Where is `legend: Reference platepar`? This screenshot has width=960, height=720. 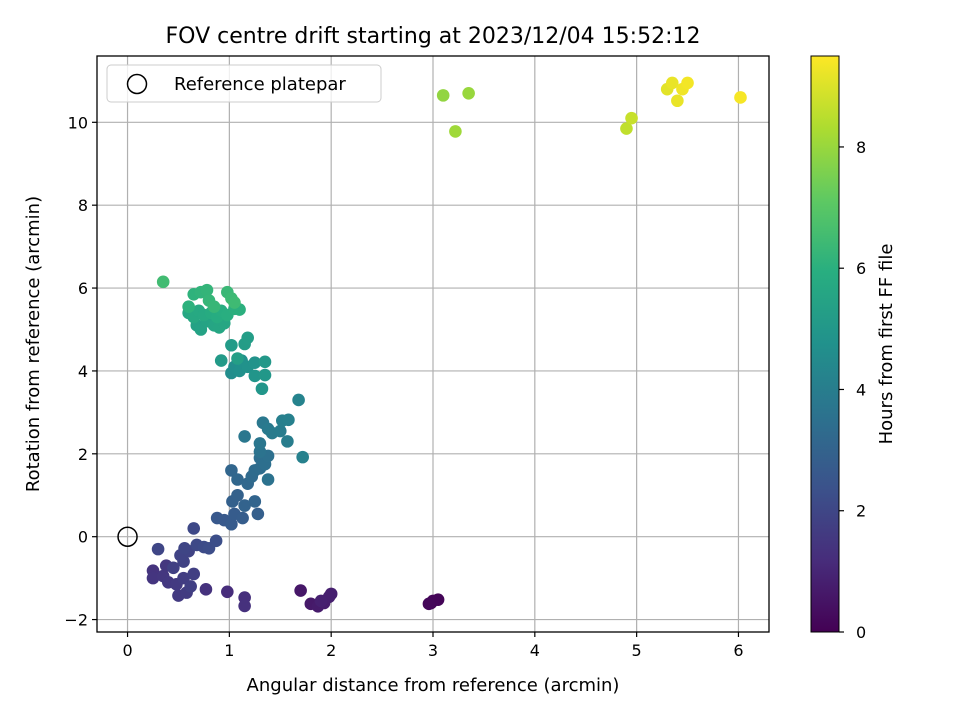
legend: Reference platepar is located at coordinates (244, 83).